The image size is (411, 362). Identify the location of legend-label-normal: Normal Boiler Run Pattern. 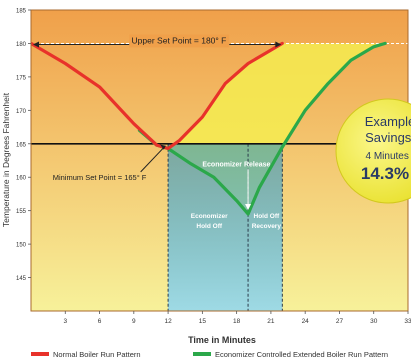
(97, 354).